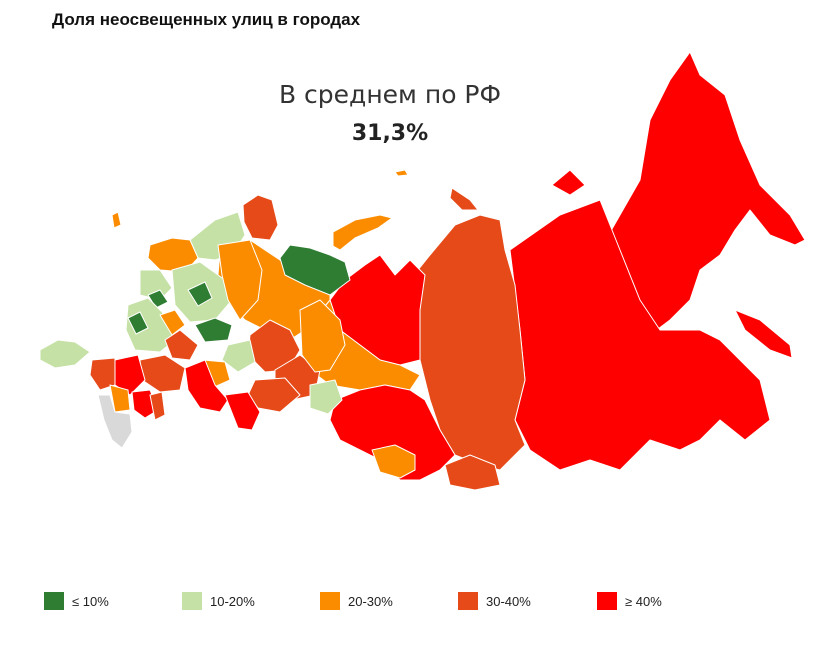  What do you see at coordinates (322, 336) in the screenshot?
I see `region-sverdlovsk` at bounding box center [322, 336].